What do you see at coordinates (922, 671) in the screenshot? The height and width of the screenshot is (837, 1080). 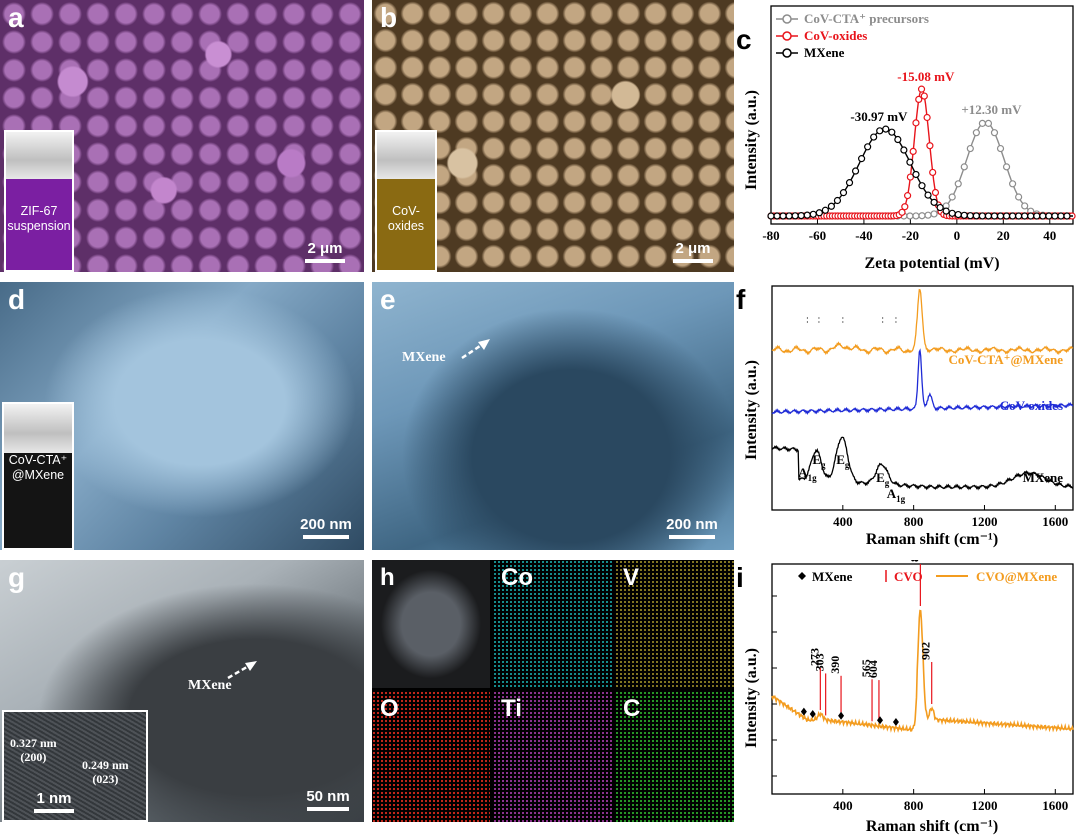 I see `i-series-line` at bounding box center [922, 671].